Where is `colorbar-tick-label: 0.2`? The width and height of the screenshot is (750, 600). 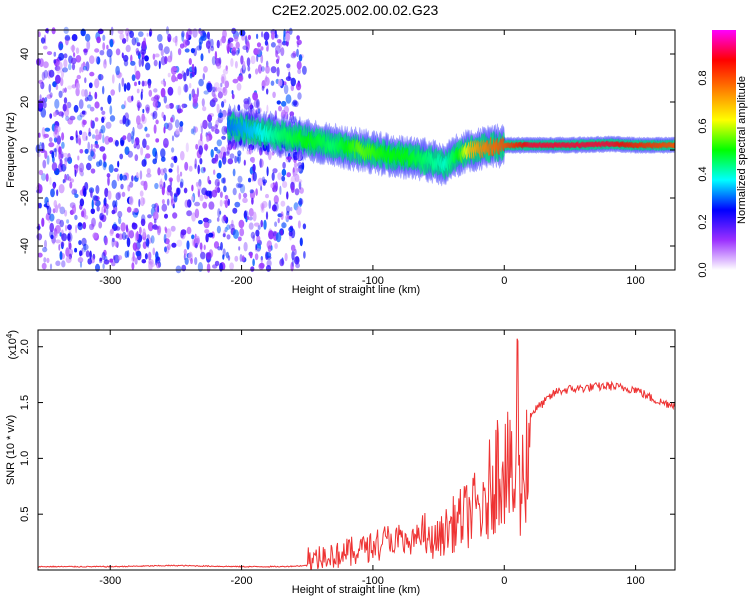 colorbar-tick-label: 0.2 is located at coordinates (703, 221).